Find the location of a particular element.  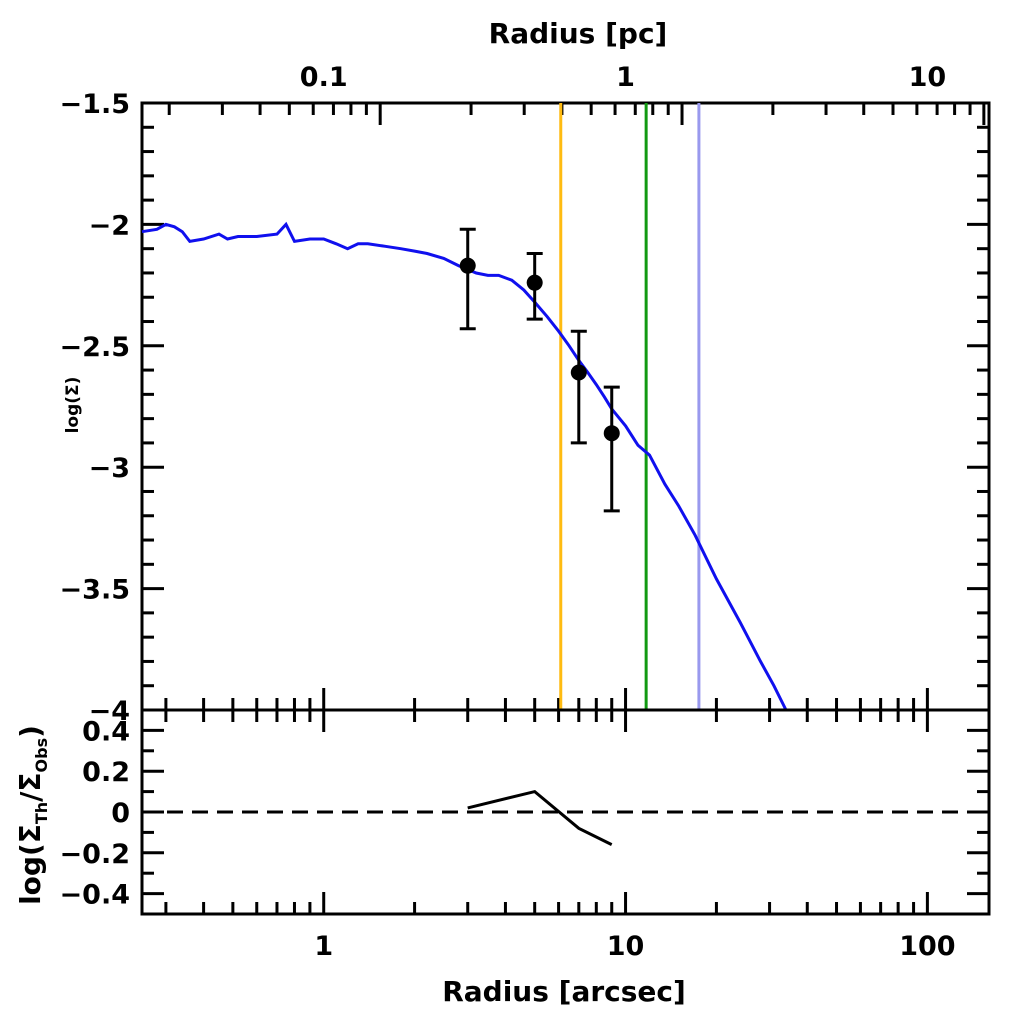

main-y-tick-labels: −1.5 −2 −2.5 −3 −3.5 −4 is located at coordinates (95, 408).